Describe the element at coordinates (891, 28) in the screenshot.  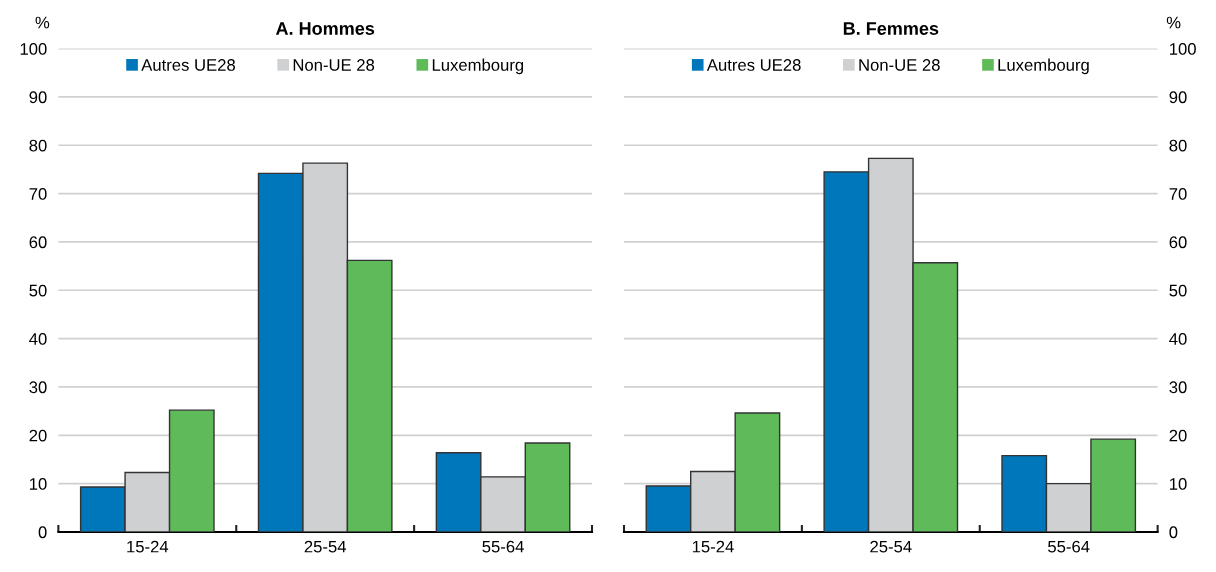
I see `chart-title: B. Femmes` at that location.